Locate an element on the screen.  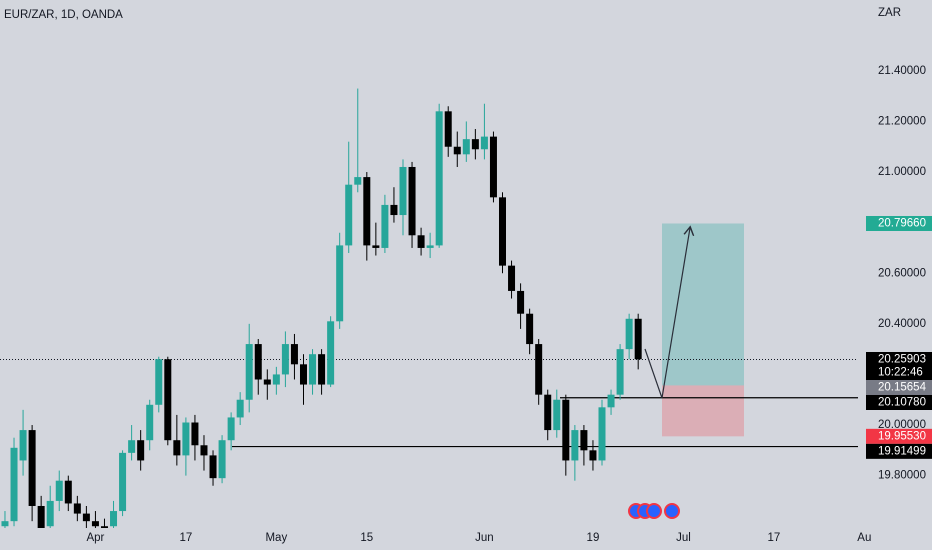
price-label: 20.25903 is located at coordinates (902, 360).